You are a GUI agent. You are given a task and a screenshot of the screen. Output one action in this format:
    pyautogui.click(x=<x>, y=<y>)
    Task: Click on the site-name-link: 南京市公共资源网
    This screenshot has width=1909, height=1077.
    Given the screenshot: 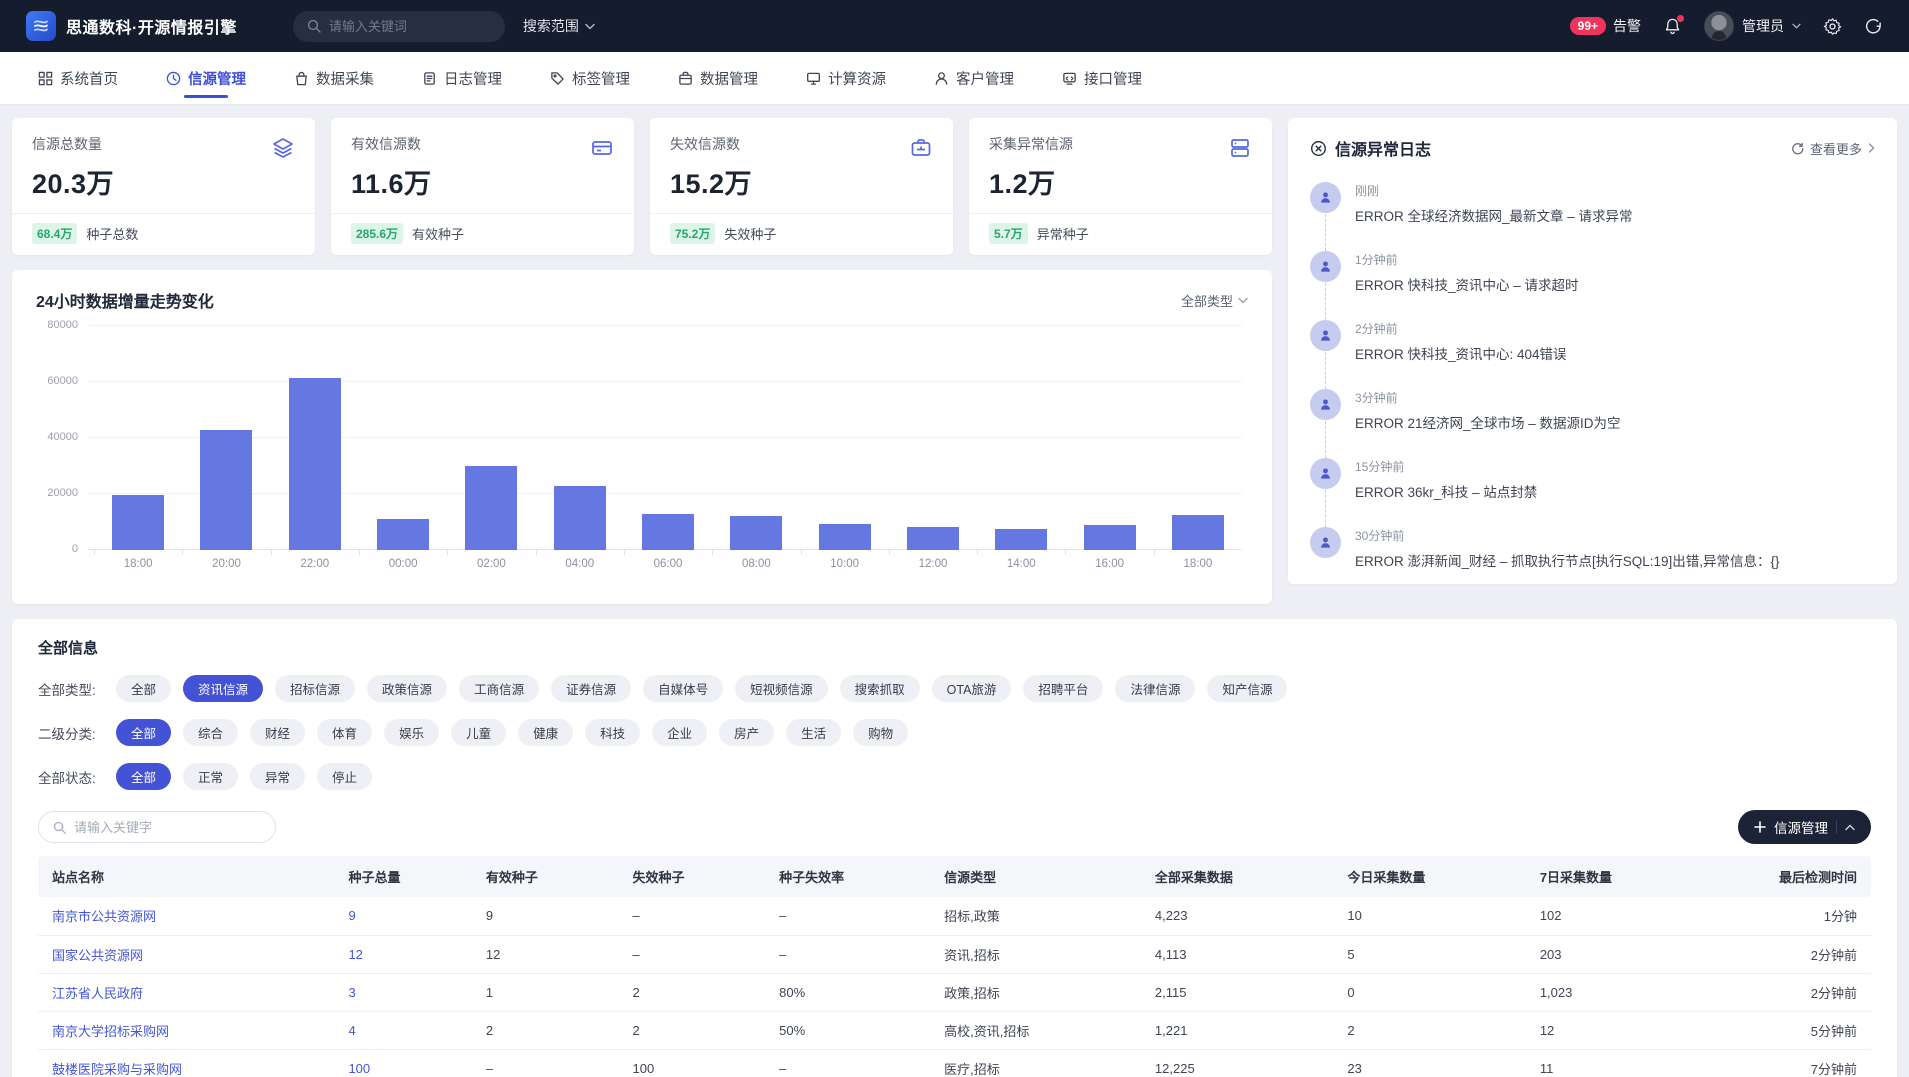 What is the action you would take?
    pyautogui.click(x=189, y=916)
    